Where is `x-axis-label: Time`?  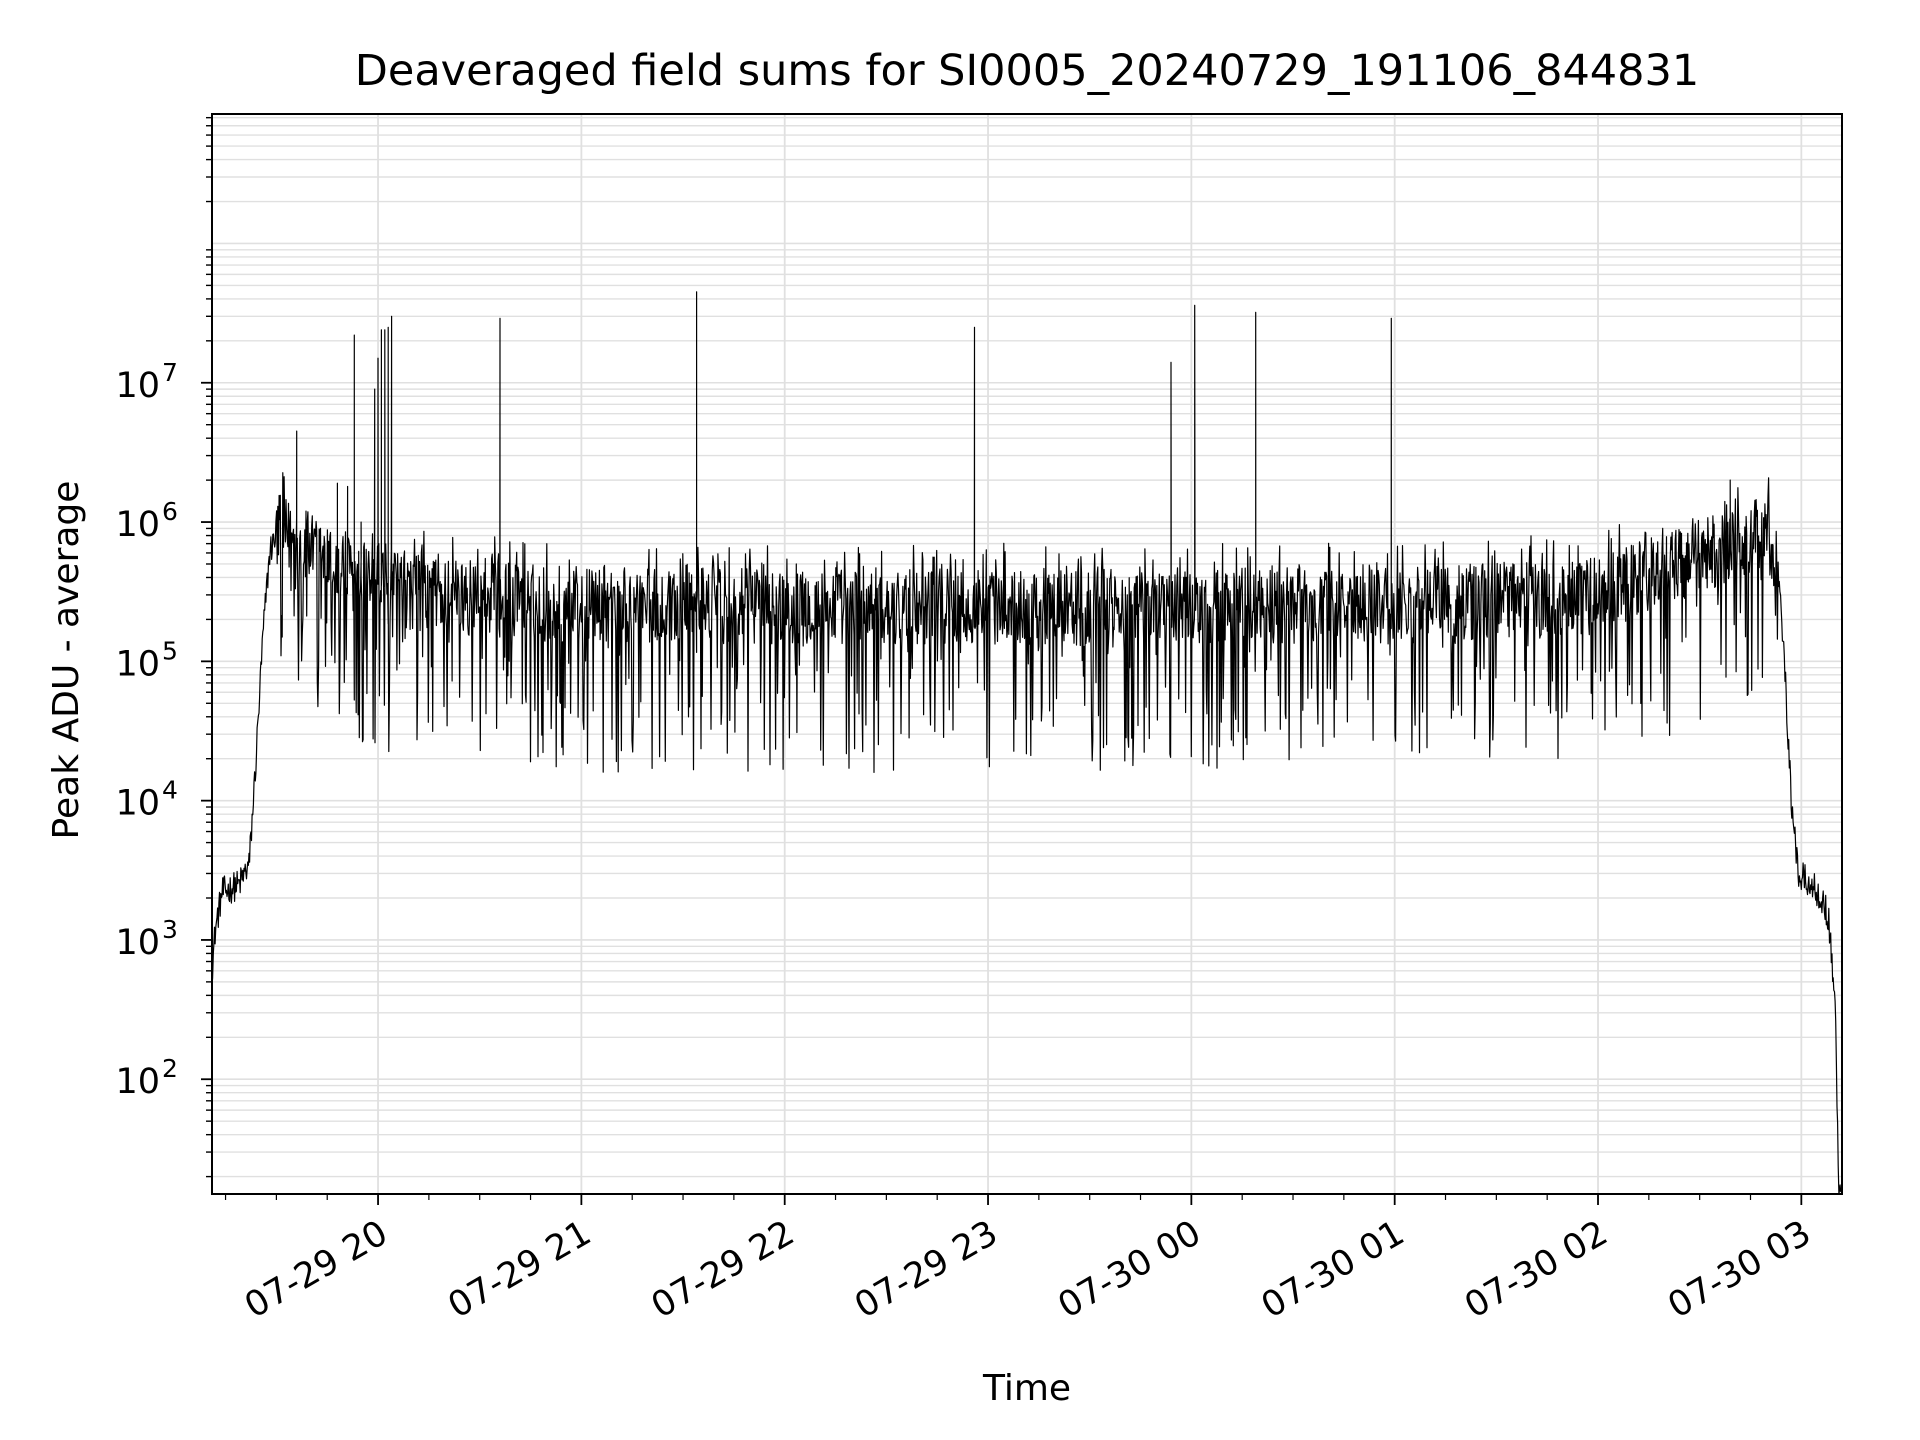
x-axis-label: Time is located at coordinates (1026, 1388).